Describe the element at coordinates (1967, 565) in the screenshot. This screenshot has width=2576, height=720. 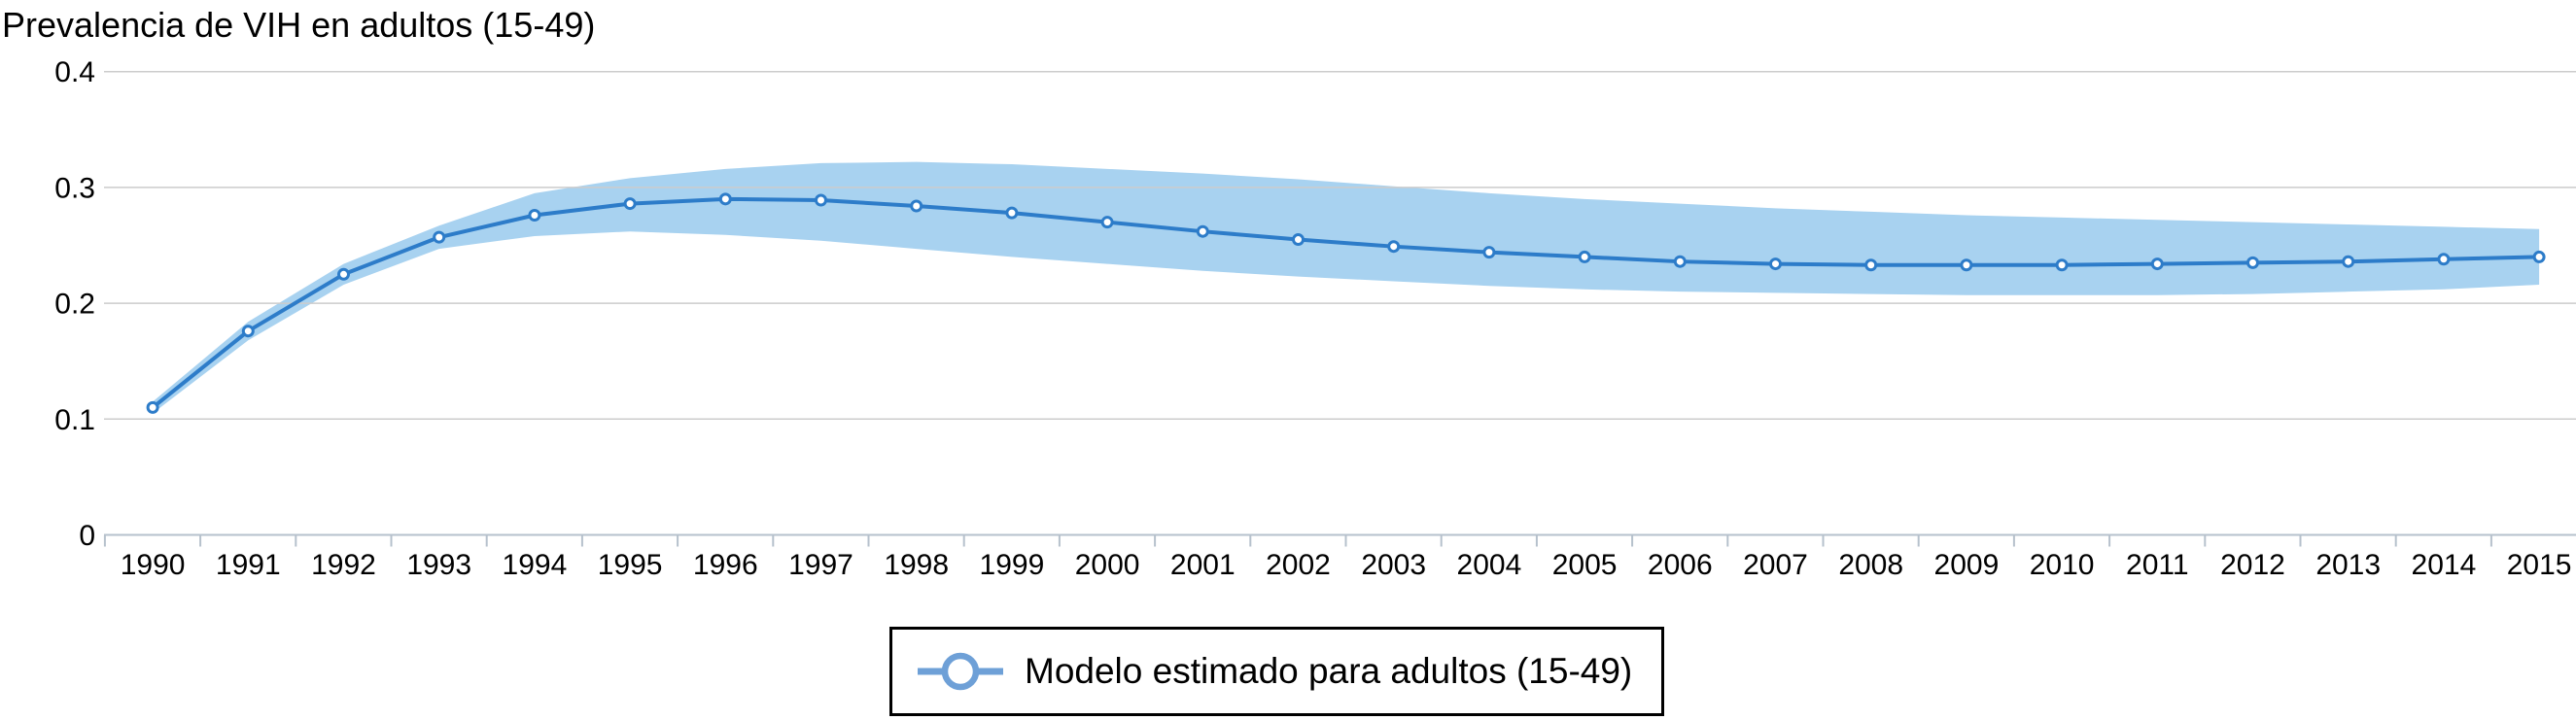
I see `x-tick-label: 2009` at that location.